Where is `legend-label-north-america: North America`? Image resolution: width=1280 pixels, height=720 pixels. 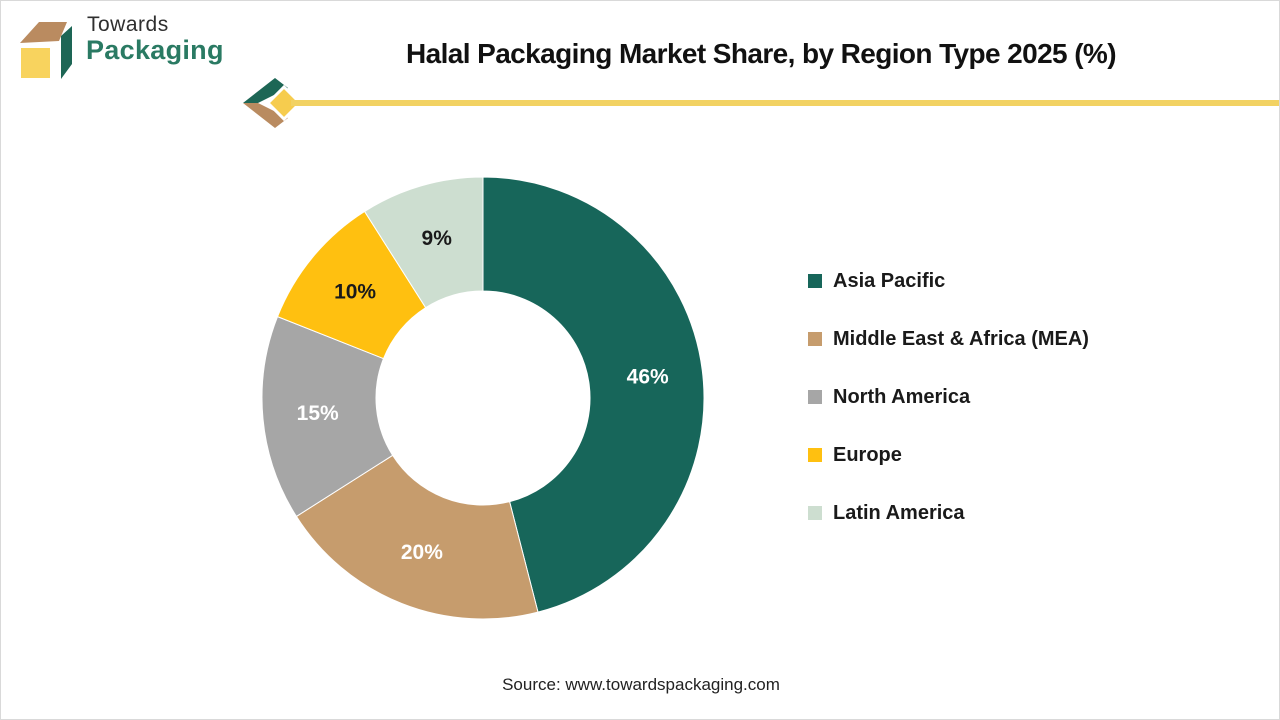
legend-label-north-america: North America is located at coordinates (902, 396).